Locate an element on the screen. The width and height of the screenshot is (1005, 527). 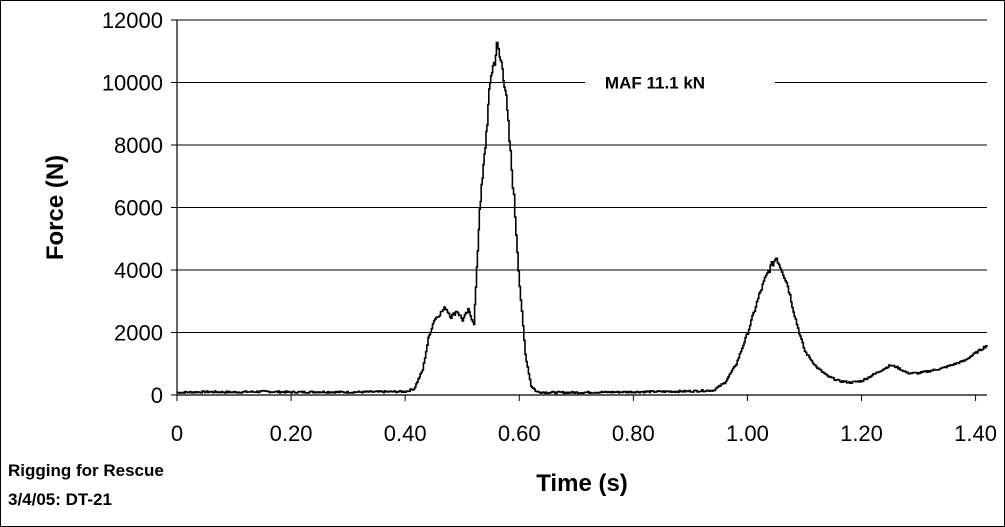
maf-annotation: MAF 11.1 kN is located at coordinates (655, 83).